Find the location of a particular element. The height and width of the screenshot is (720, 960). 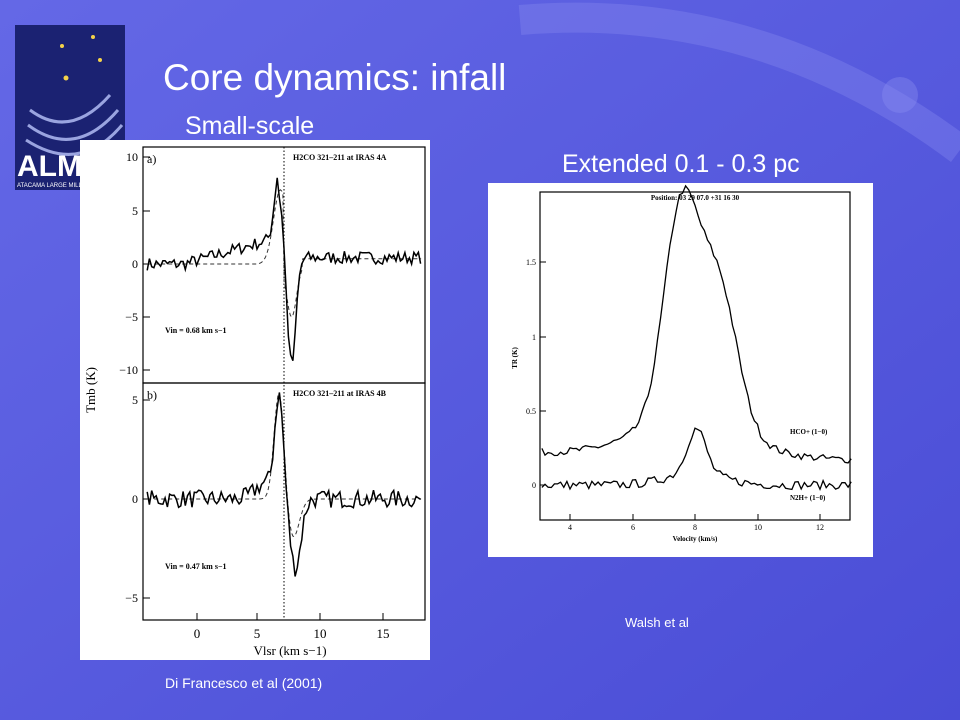

y-axis-label: TR (K) is located at coordinates (515, 358).